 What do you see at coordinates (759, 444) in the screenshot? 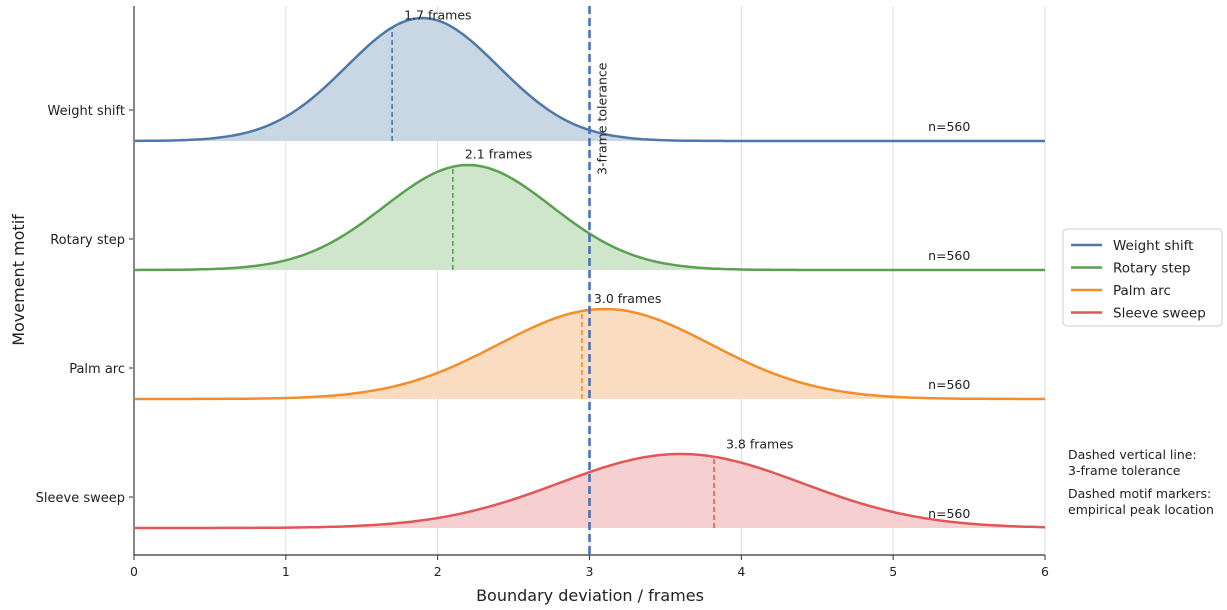
I see `peak-label: 3.8 frames` at bounding box center [759, 444].